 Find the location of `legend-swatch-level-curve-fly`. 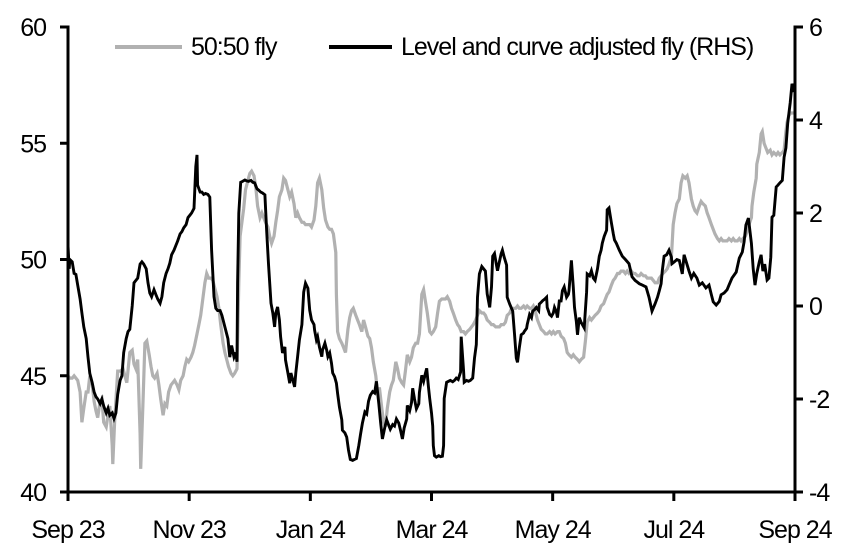

legend-swatch-level-curve-fly is located at coordinates (360, 47).